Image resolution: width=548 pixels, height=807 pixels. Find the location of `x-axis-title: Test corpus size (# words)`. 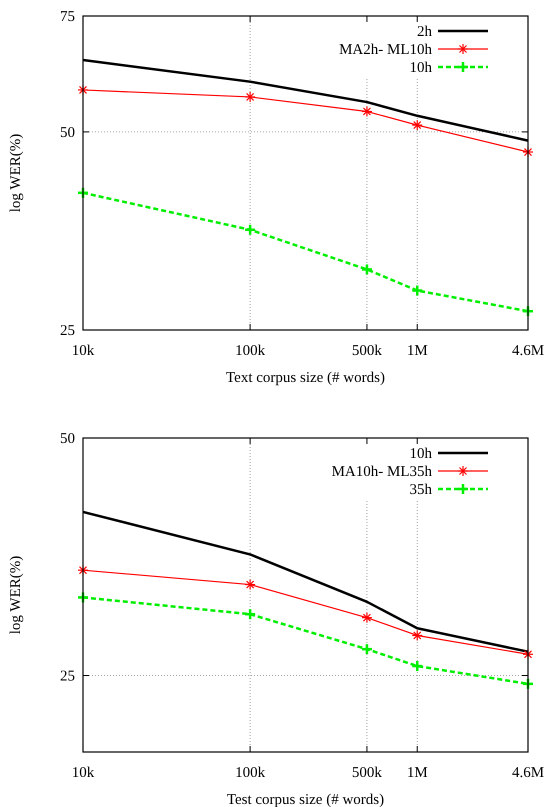

x-axis-title: Test corpus size (# words) is located at coordinates (305, 799).